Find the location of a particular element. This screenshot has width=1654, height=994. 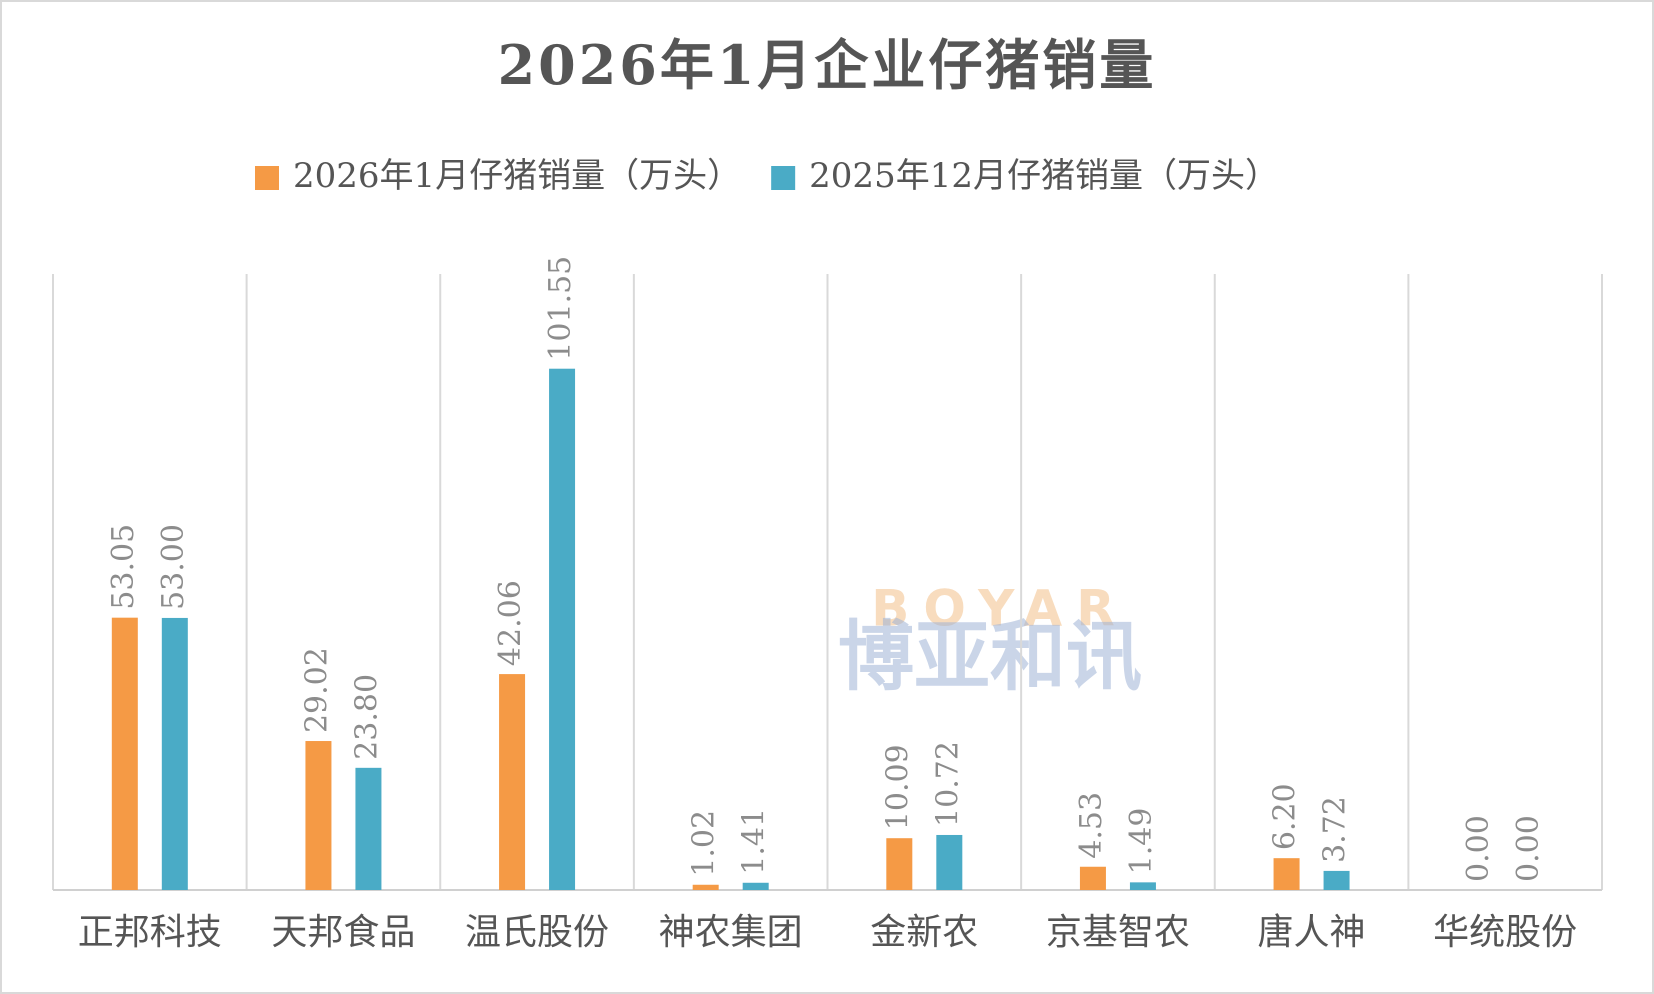

x-tick-label: 正邦科技 is located at coordinates (150, 932).